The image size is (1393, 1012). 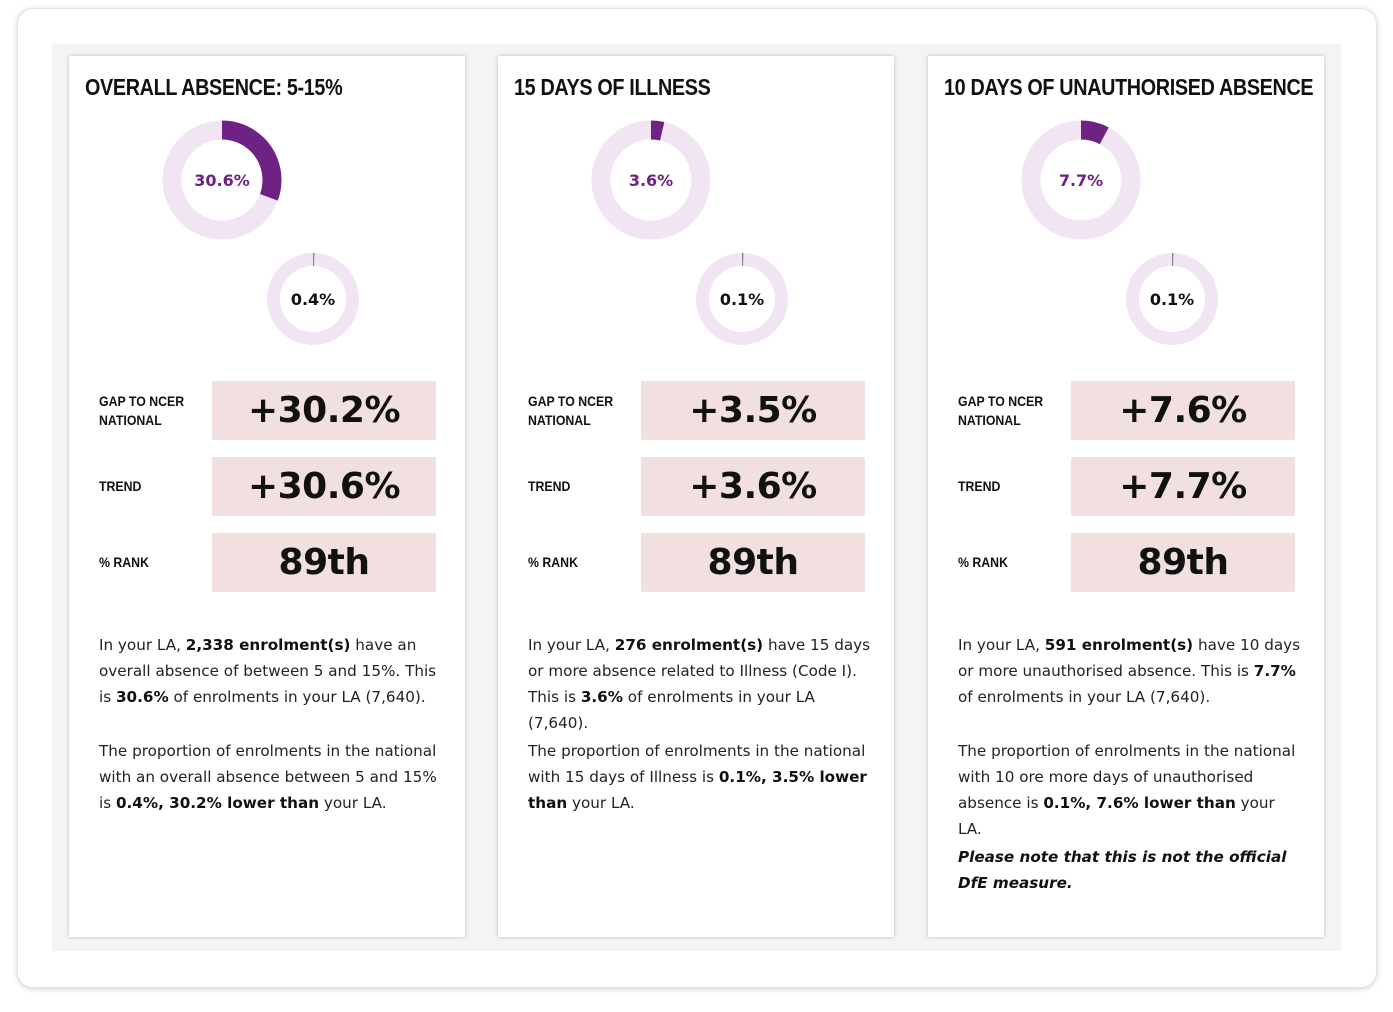 What do you see at coordinates (612, 87) in the screenshot?
I see `card-title: 15 DAYS OF ILLNESS` at bounding box center [612, 87].